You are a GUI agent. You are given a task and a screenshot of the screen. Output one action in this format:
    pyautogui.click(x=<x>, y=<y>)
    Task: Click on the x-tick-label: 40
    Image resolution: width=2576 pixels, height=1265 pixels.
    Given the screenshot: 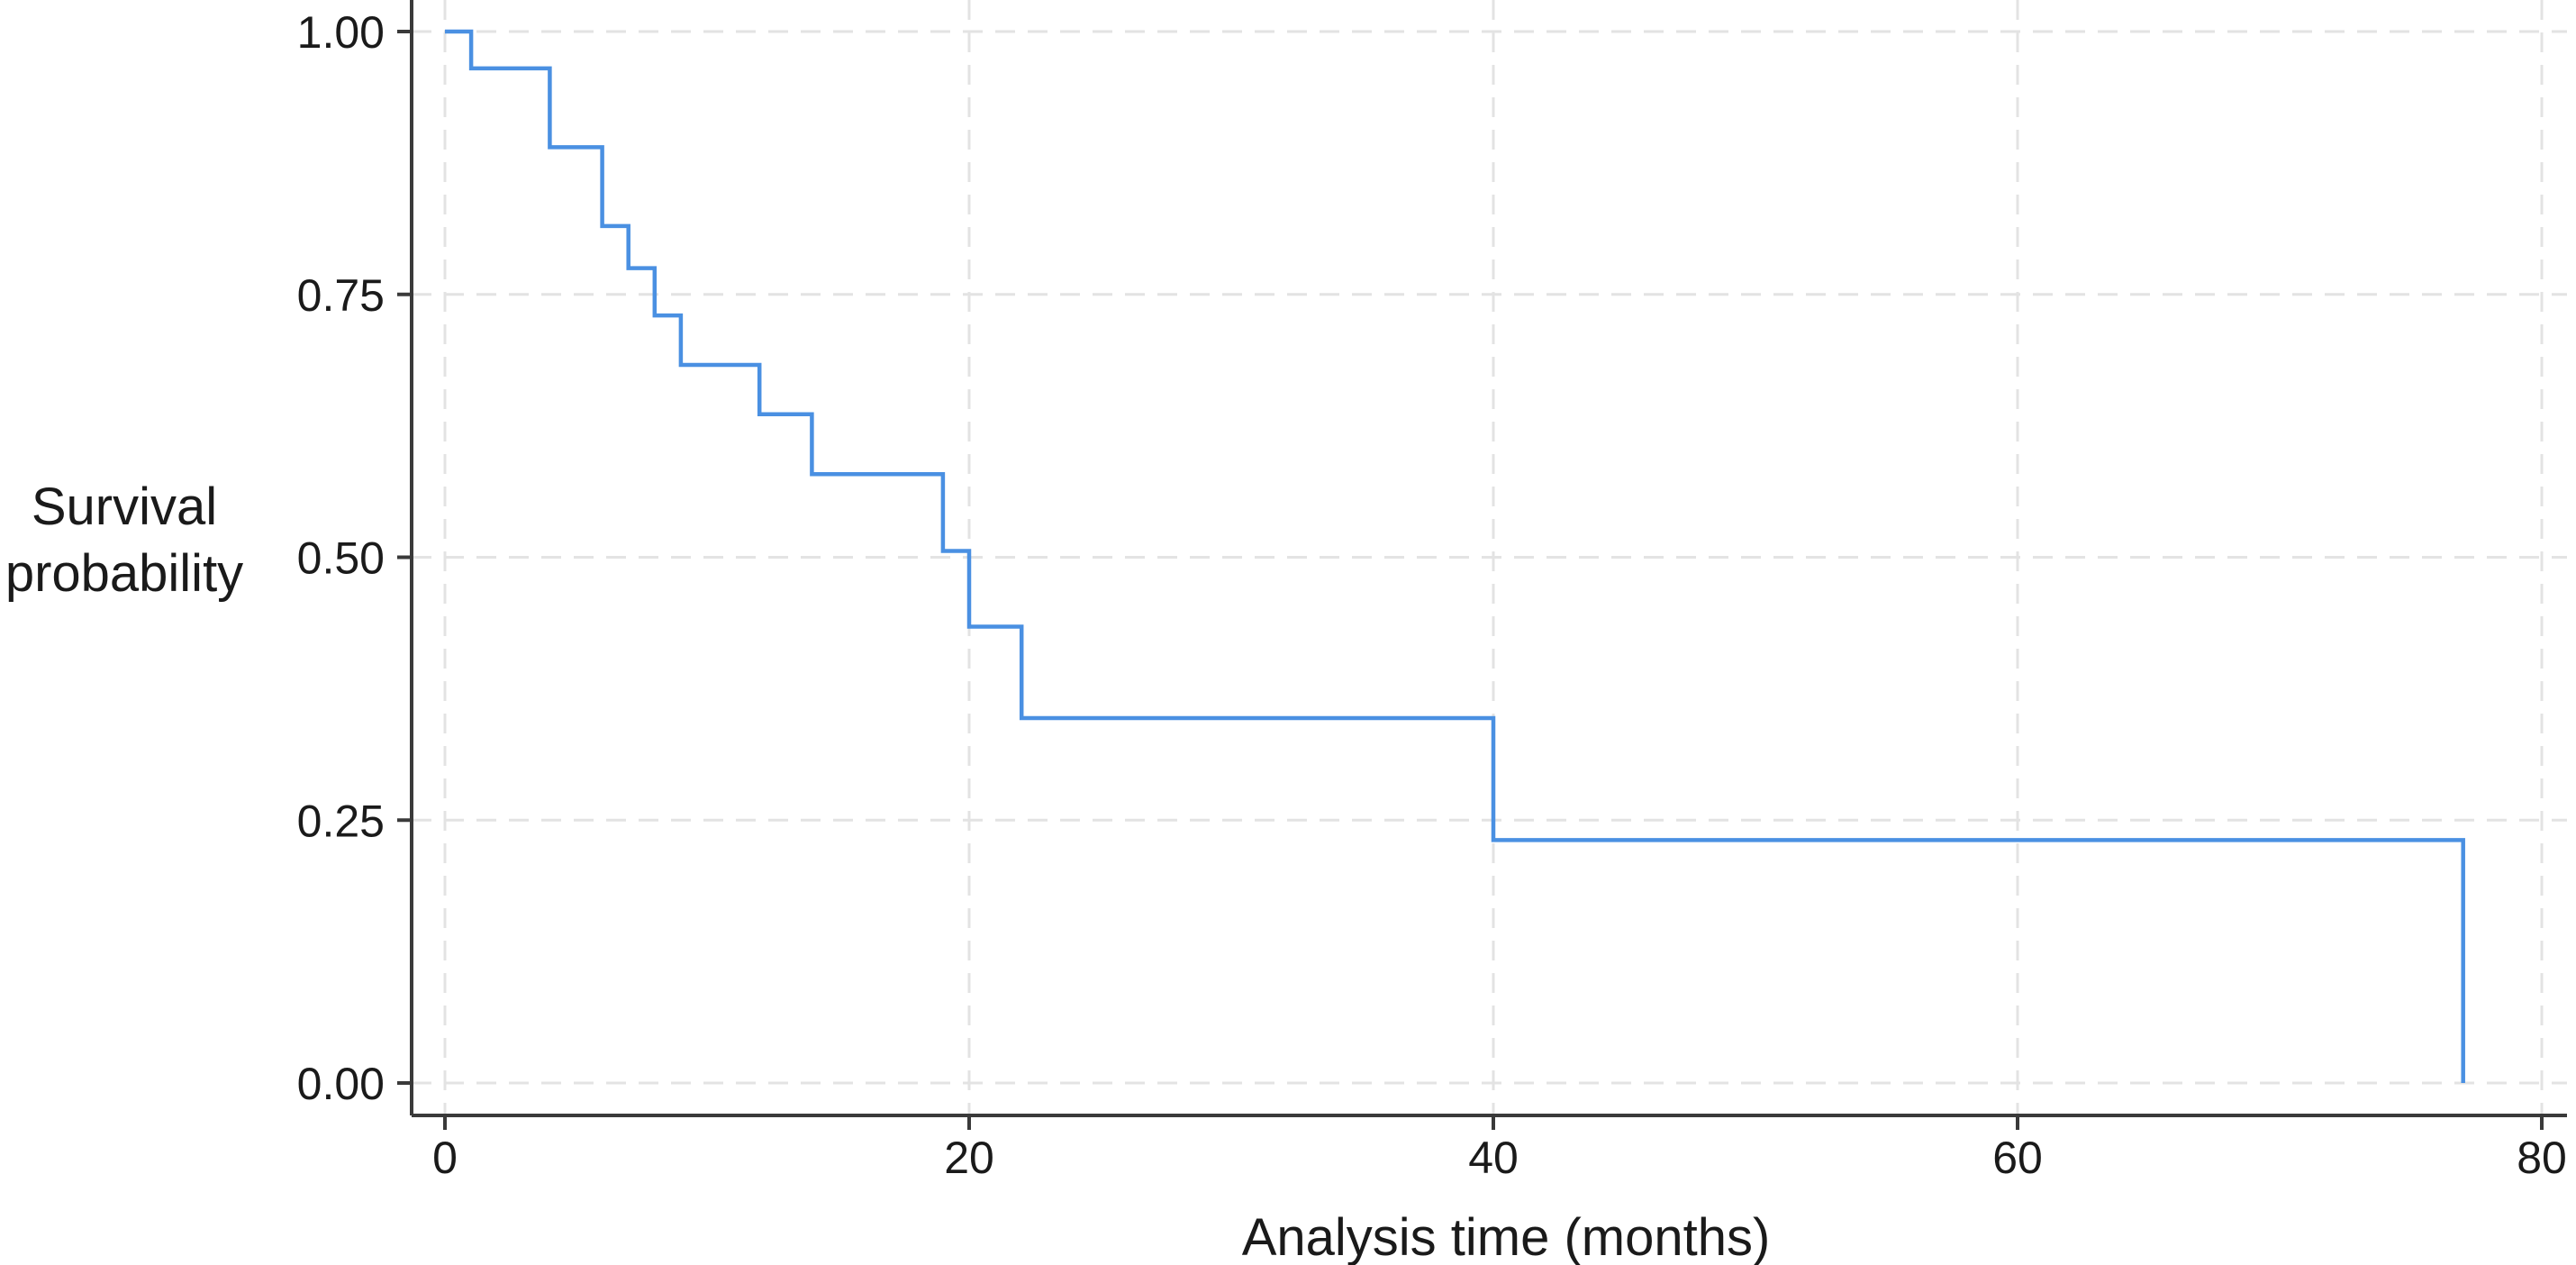 What is the action you would take?
    pyautogui.click(x=1493, y=1158)
    